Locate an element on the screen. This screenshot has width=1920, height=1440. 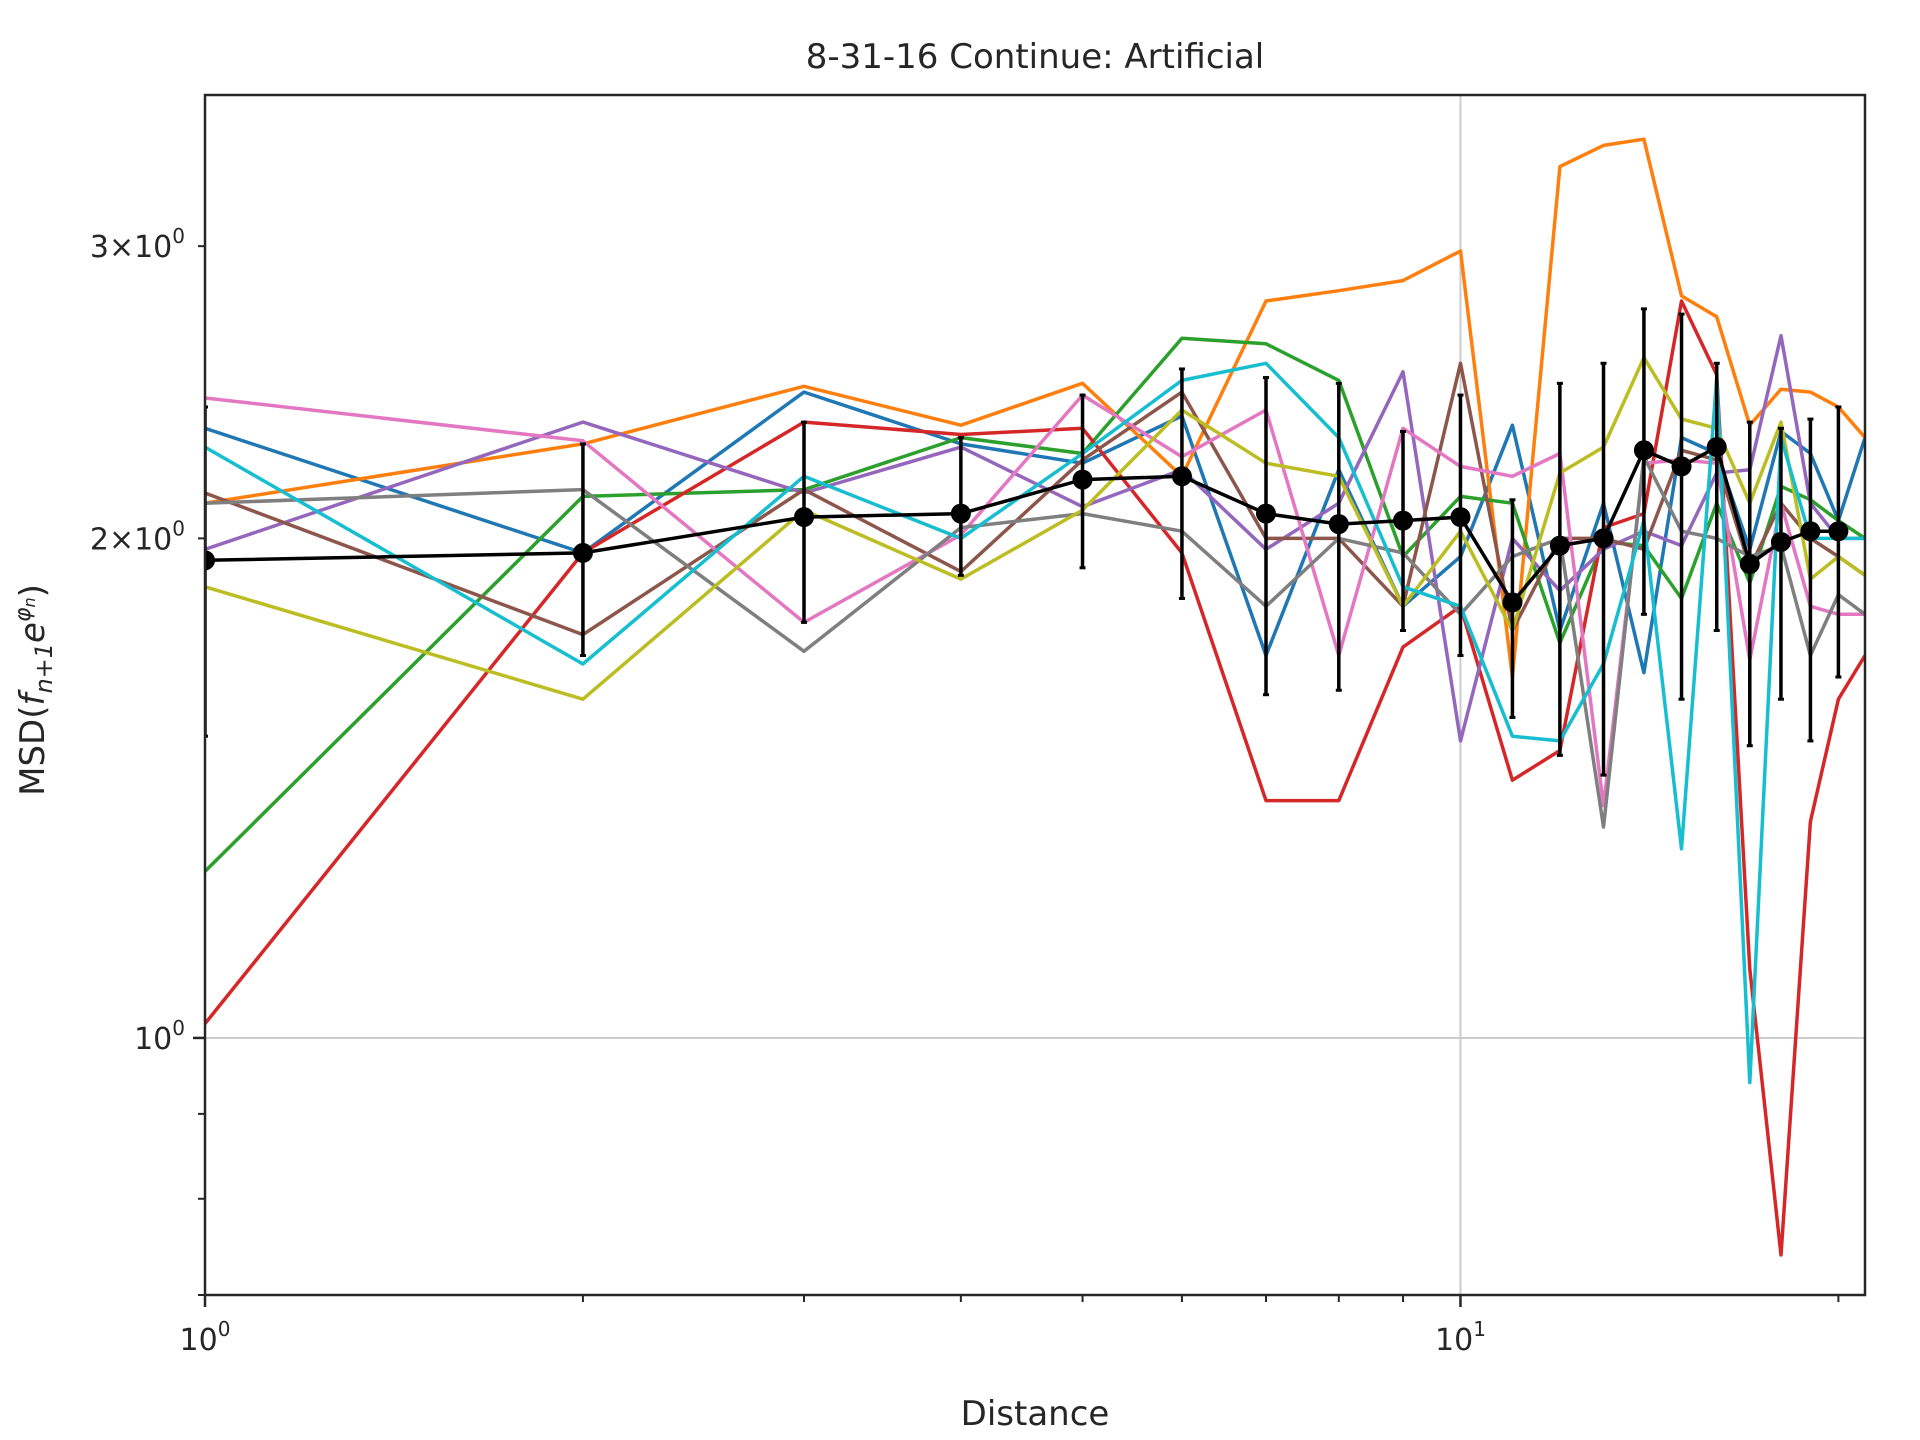
y-tick-label: 2×100 is located at coordinates (137, 536).